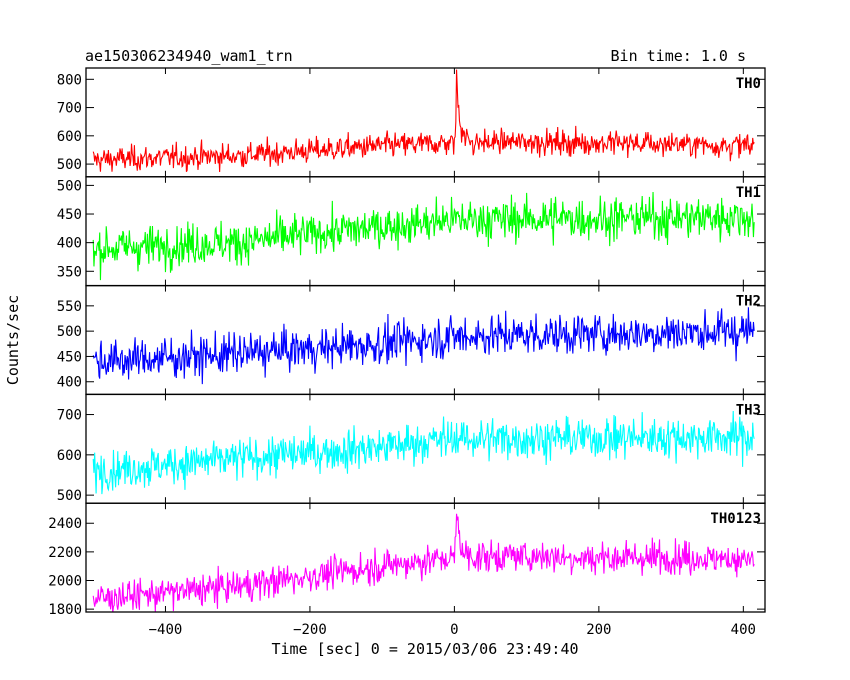 This screenshot has height=680, width=850. Describe the element at coordinates (69, 307) in the screenshot. I see `y-tick-label: 550` at that location.